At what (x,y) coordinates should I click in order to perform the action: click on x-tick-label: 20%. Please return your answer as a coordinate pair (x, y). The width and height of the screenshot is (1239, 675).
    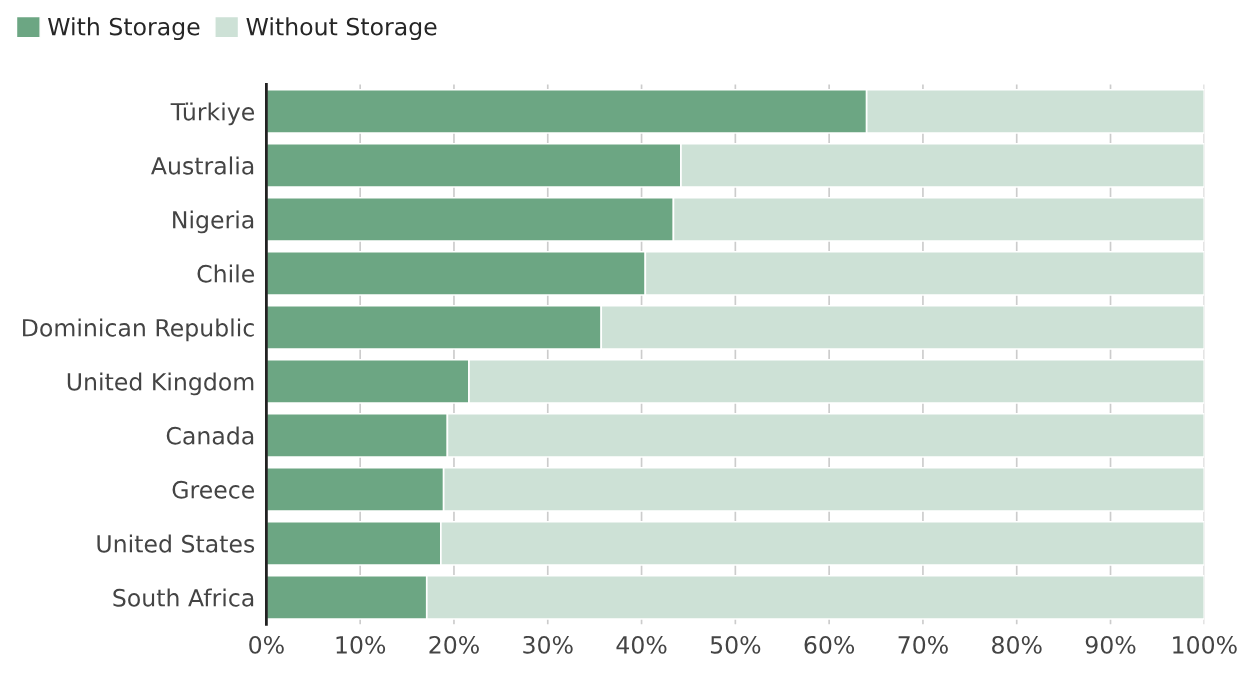
    Looking at the image, I should click on (454, 644).